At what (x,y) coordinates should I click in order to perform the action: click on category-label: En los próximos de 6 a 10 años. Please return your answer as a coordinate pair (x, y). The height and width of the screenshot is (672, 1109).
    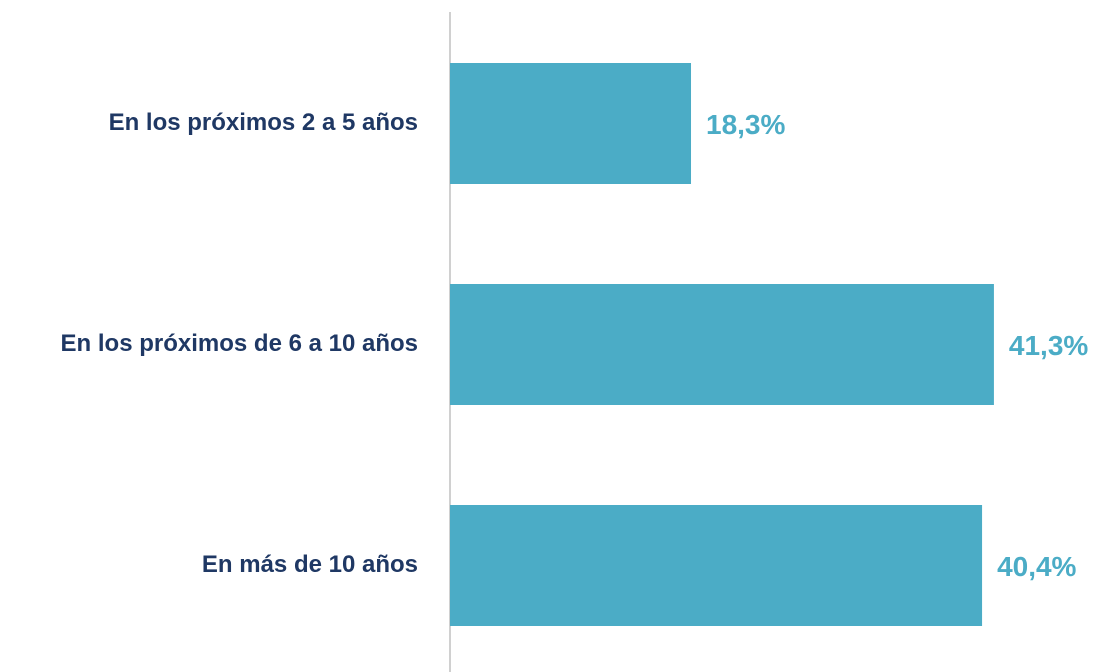
    Looking at the image, I should click on (239, 343).